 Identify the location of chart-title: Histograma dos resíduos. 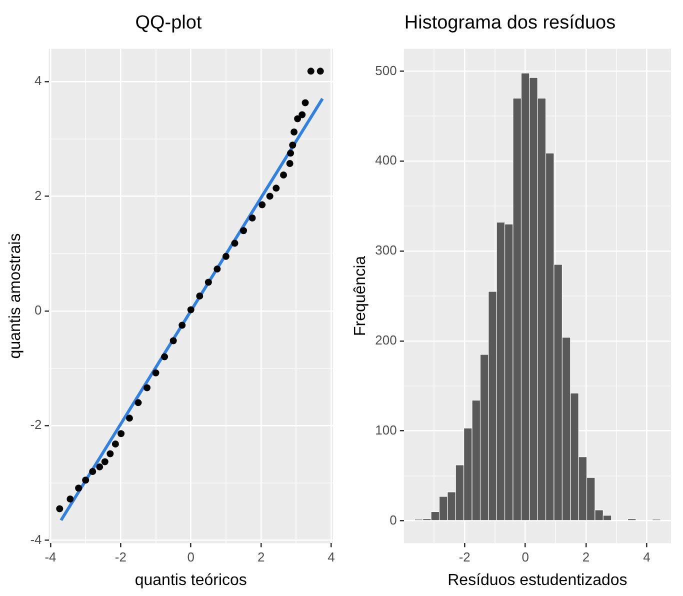
(510, 23).